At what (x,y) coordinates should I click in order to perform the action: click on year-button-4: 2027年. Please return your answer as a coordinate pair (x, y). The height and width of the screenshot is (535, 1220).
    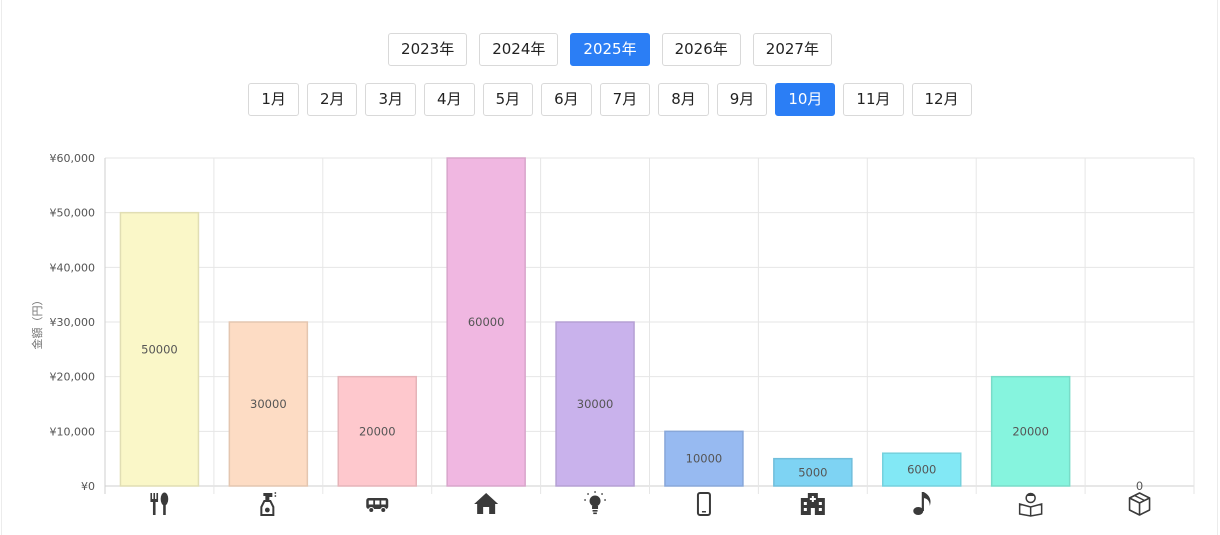
    Looking at the image, I should click on (792, 49).